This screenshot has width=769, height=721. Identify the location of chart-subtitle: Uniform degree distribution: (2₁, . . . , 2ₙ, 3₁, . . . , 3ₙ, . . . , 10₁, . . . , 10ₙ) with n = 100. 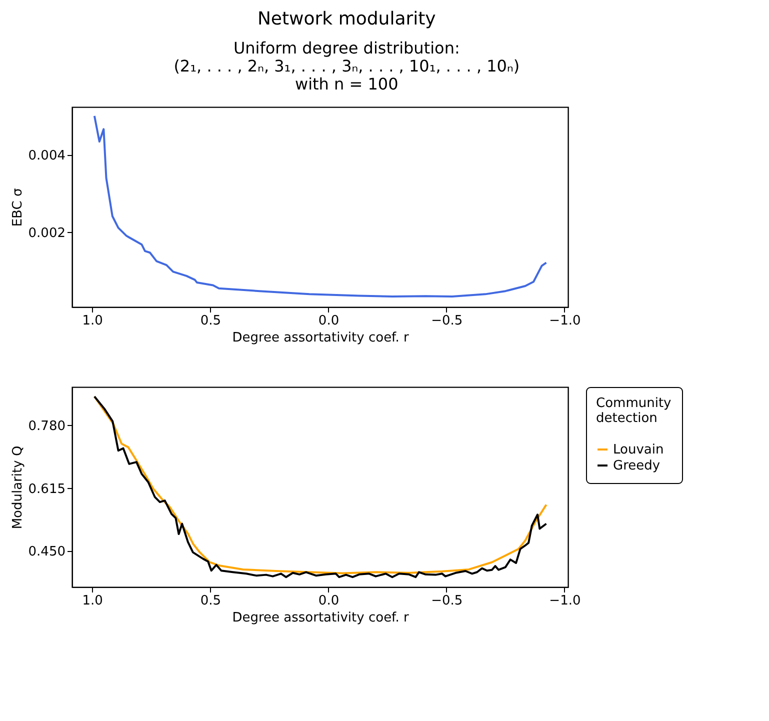
(347, 66).